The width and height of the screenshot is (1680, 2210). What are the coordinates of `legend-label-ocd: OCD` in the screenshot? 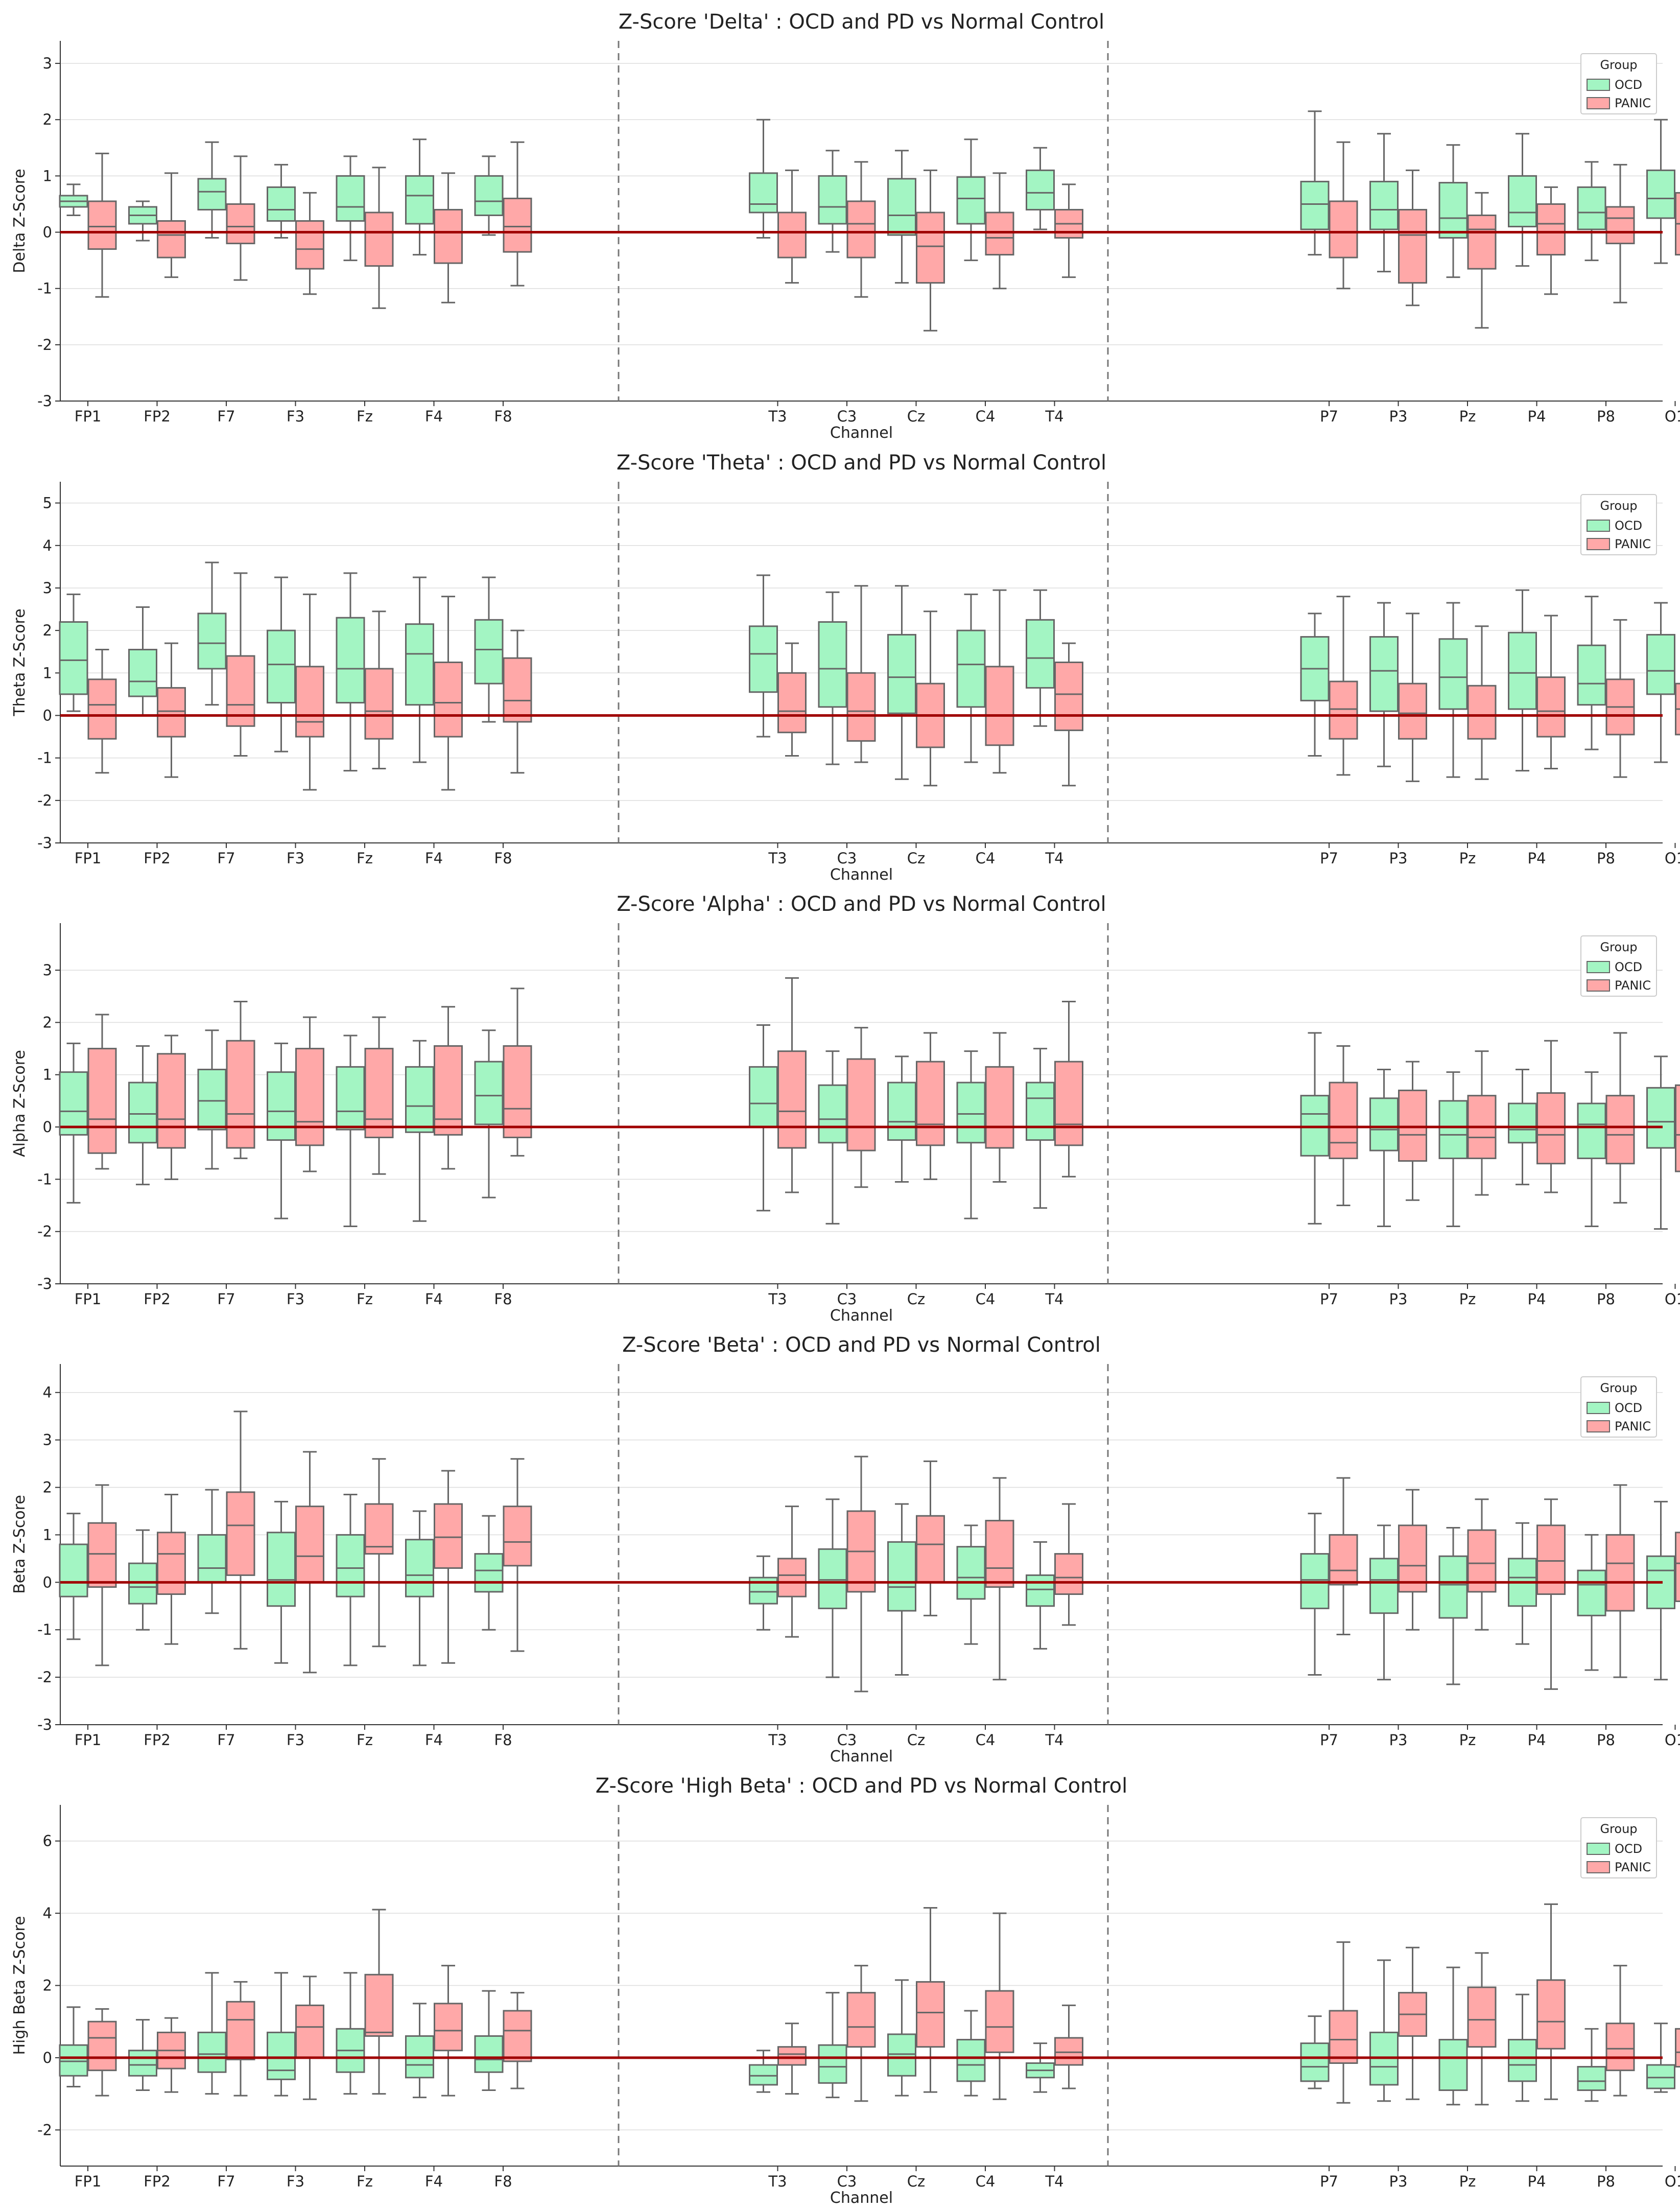 It's located at (1628, 526).